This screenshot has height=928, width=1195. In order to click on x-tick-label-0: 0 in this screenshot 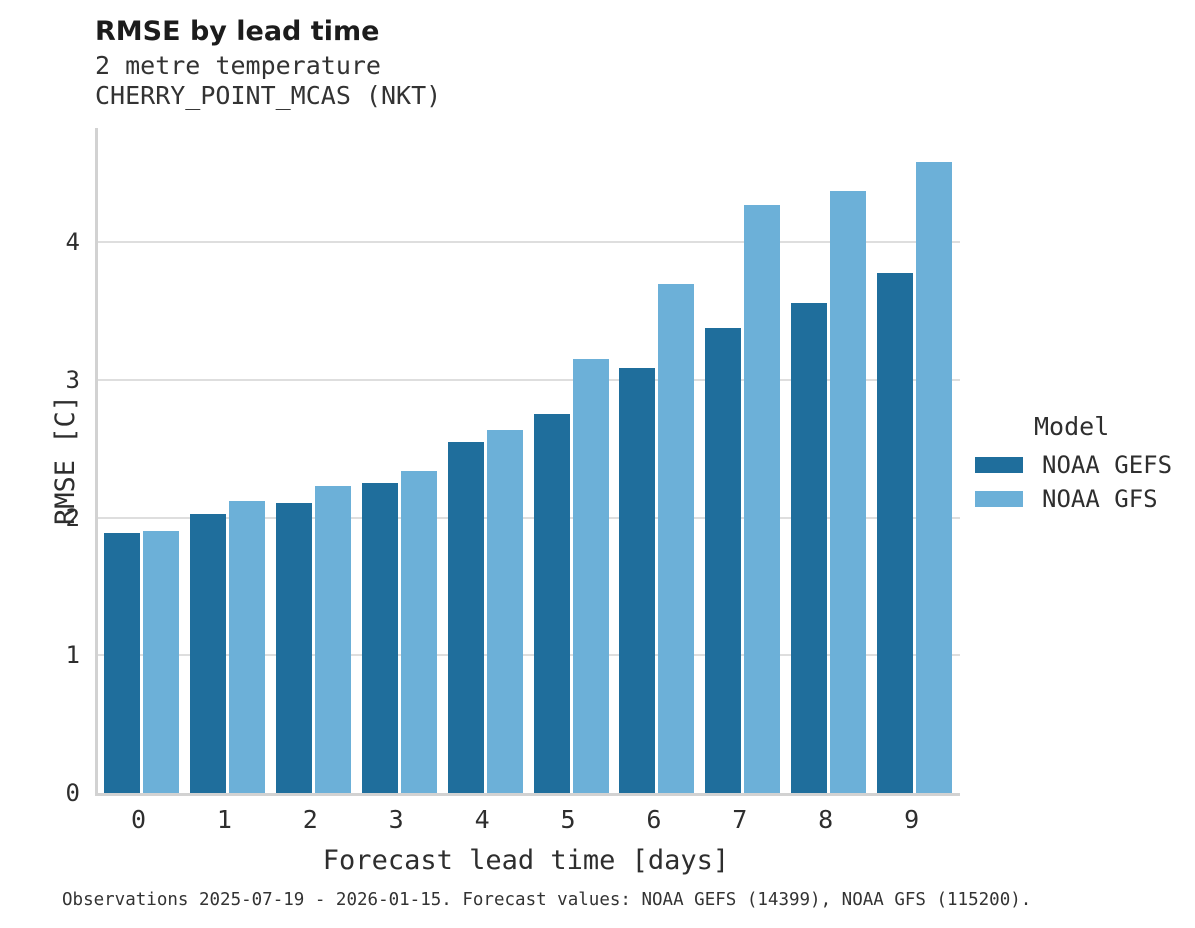, I will do `click(138, 819)`.